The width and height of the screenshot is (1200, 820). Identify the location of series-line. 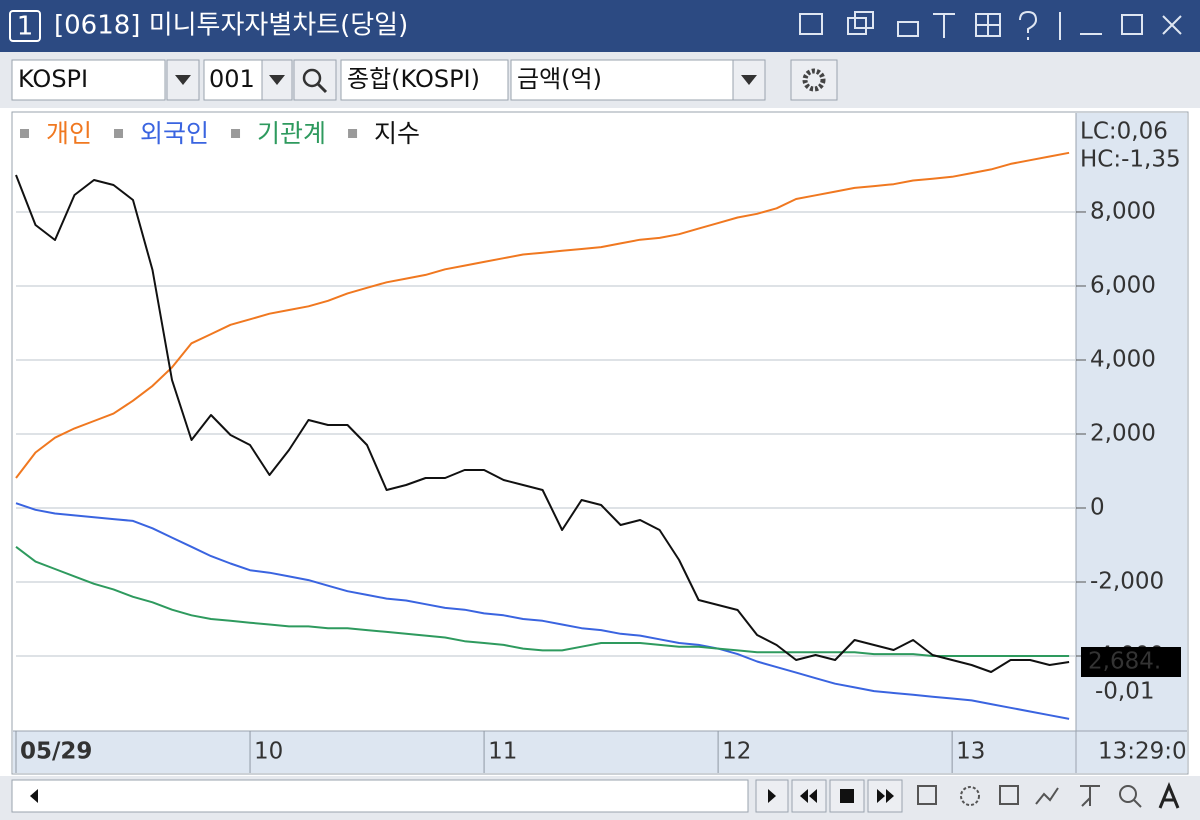
(542, 601).